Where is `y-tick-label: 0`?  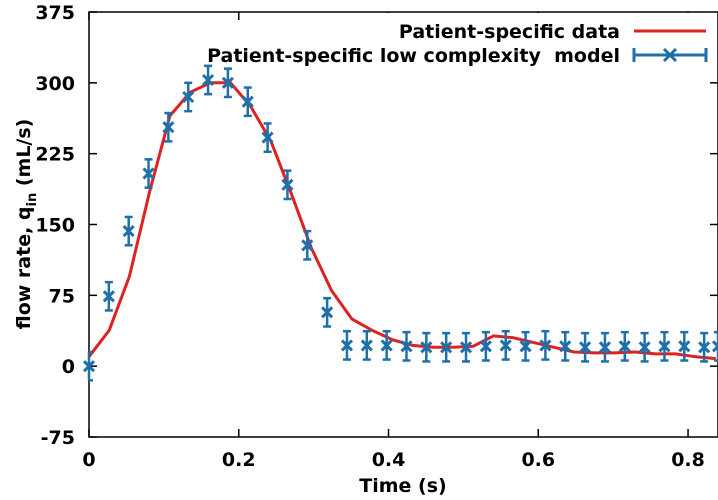
y-tick-label: 0 is located at coordinates (68, 367).